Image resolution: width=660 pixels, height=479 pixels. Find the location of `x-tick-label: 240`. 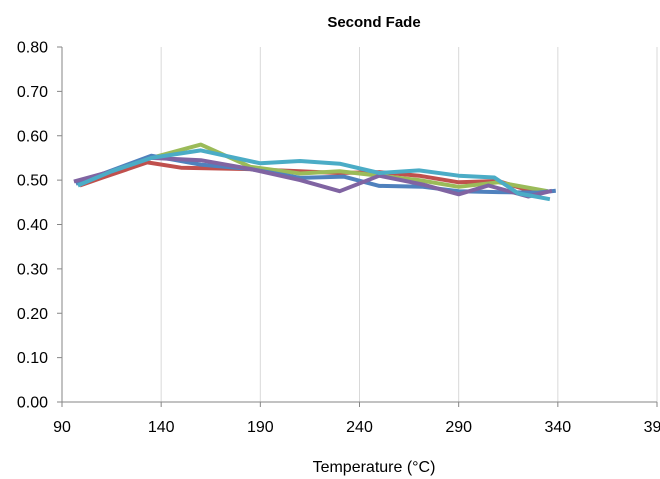

x-tick-label: 240 is located at coordinates (359, 427).